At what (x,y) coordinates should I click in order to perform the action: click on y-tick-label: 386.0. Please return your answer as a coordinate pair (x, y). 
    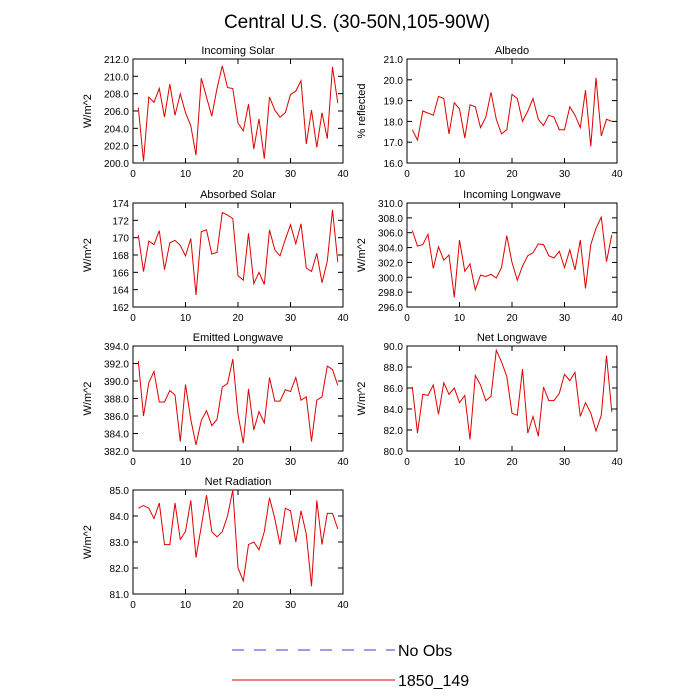
    Looking at the image, I should click on (116, 417).